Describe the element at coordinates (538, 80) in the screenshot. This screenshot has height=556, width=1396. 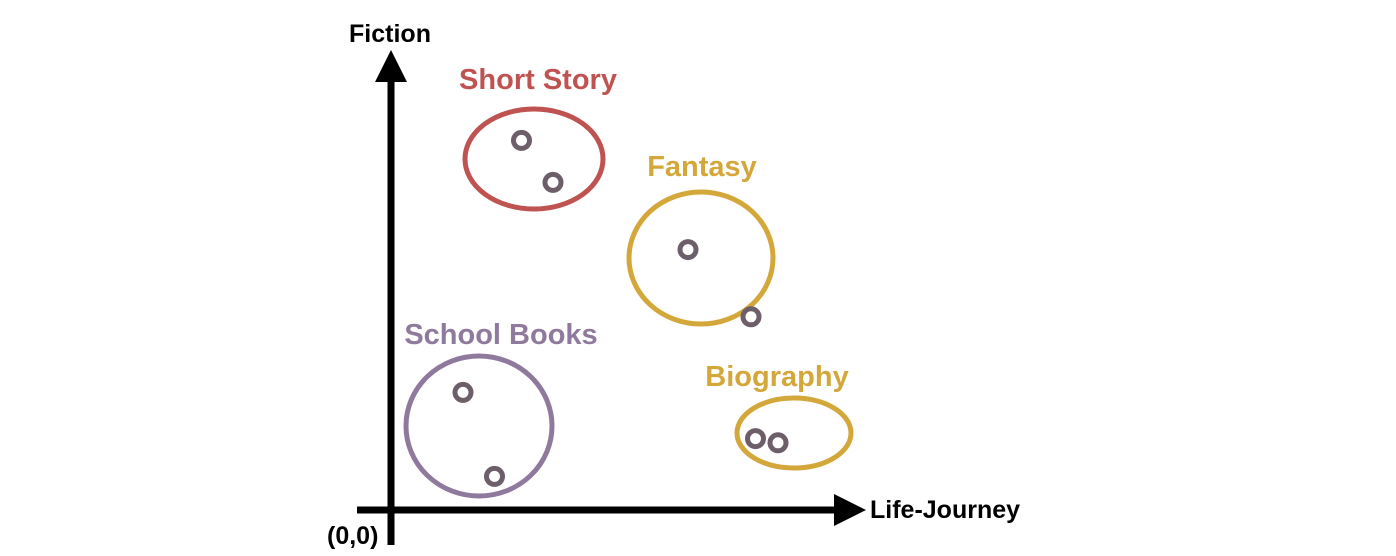
I see `cluster-short-story-label: Short Story` at that location.